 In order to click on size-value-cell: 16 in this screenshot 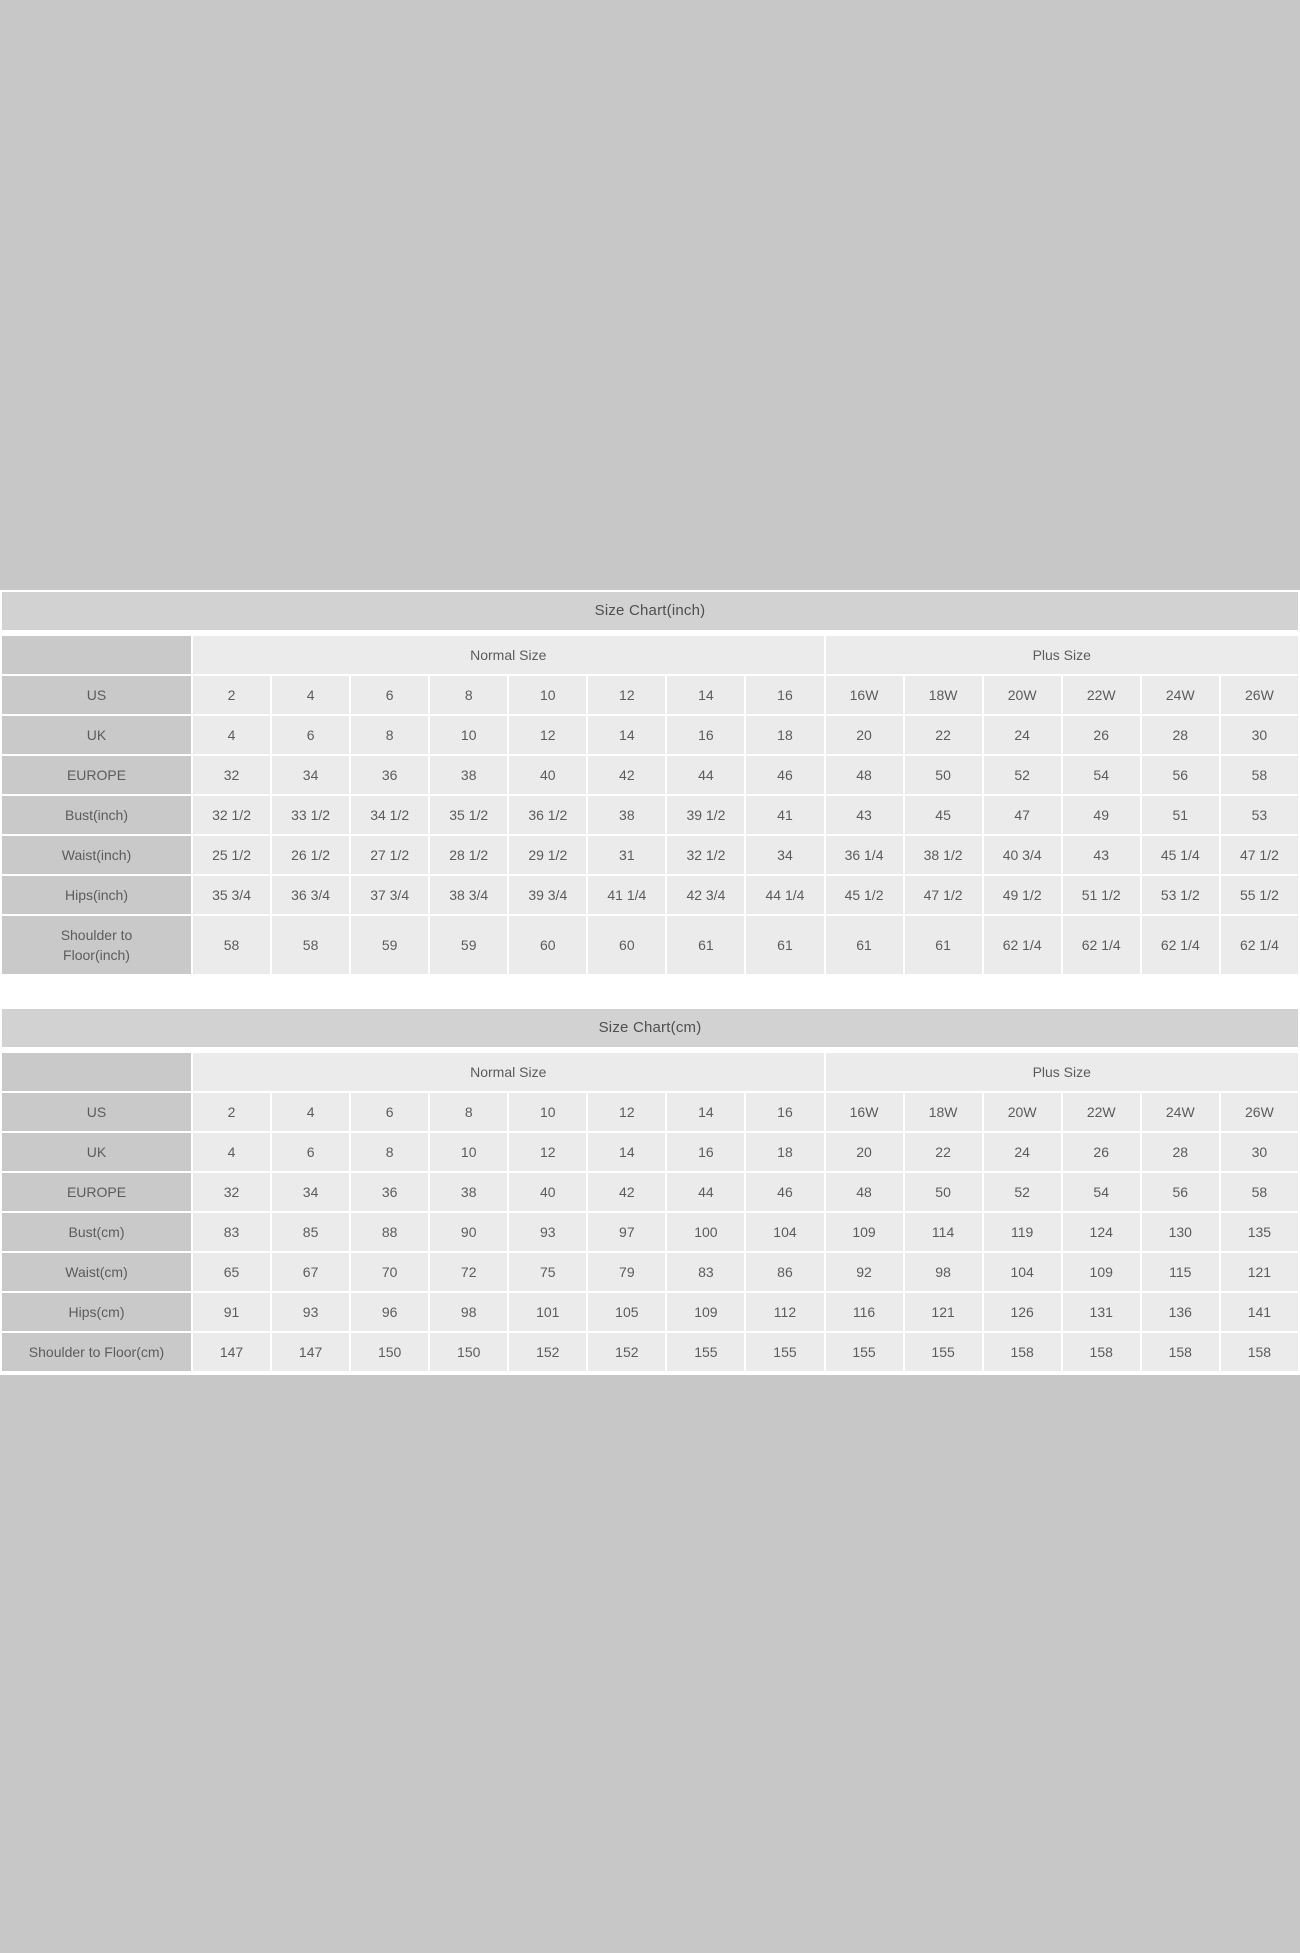, I will do `click(706, 1152)`.